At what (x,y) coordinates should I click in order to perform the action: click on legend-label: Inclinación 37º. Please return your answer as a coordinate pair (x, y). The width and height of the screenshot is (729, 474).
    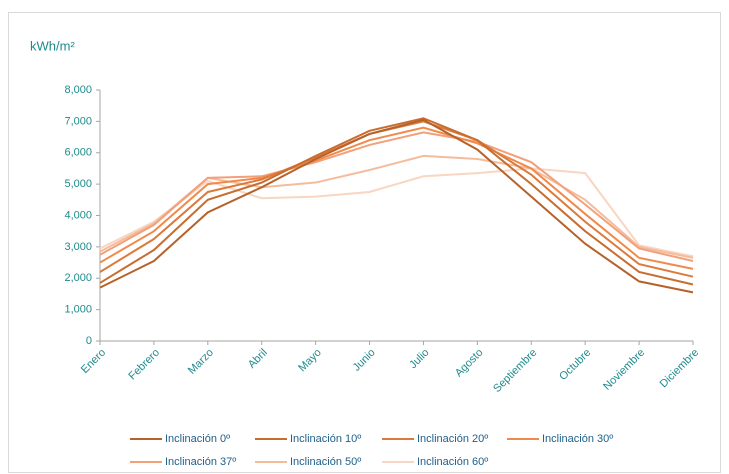
    Looking at the image, I should click on (200, 462).